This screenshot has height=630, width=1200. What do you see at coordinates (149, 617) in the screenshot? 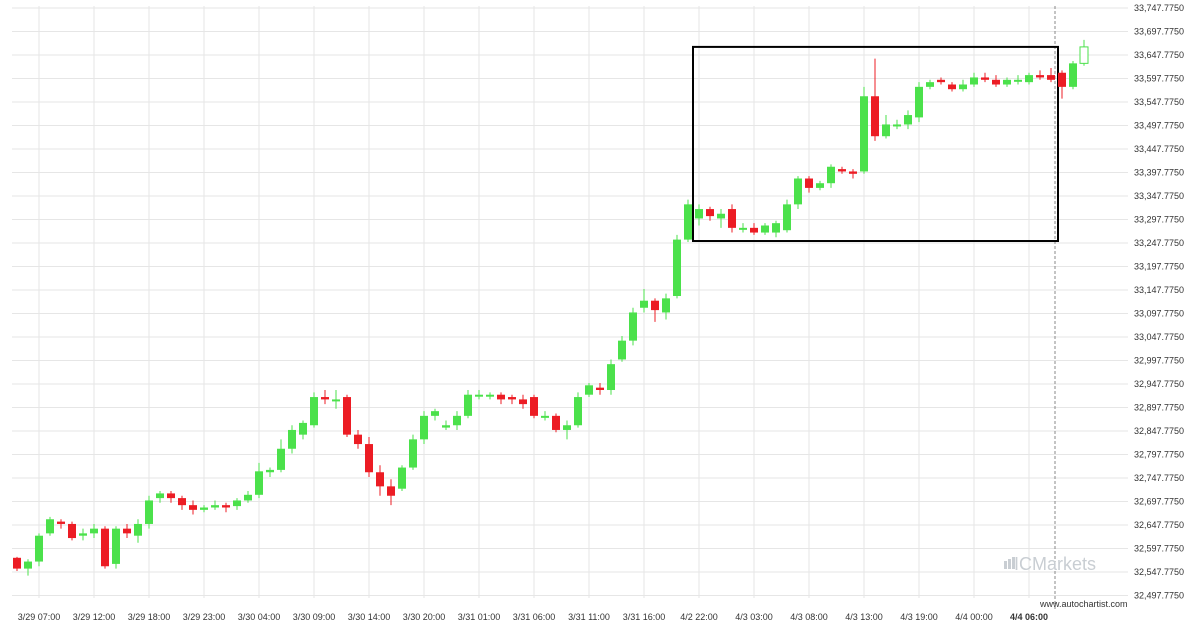
I see `x-tick-label: 3/29 18:00` at bounding box center [149, 617].